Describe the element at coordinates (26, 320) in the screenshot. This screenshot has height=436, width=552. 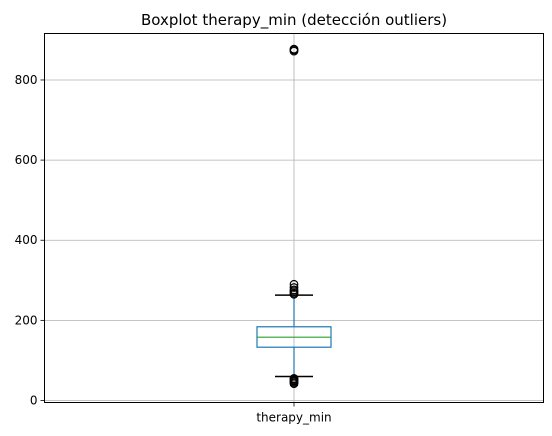
I see `y-tick-label: 200` at that location.